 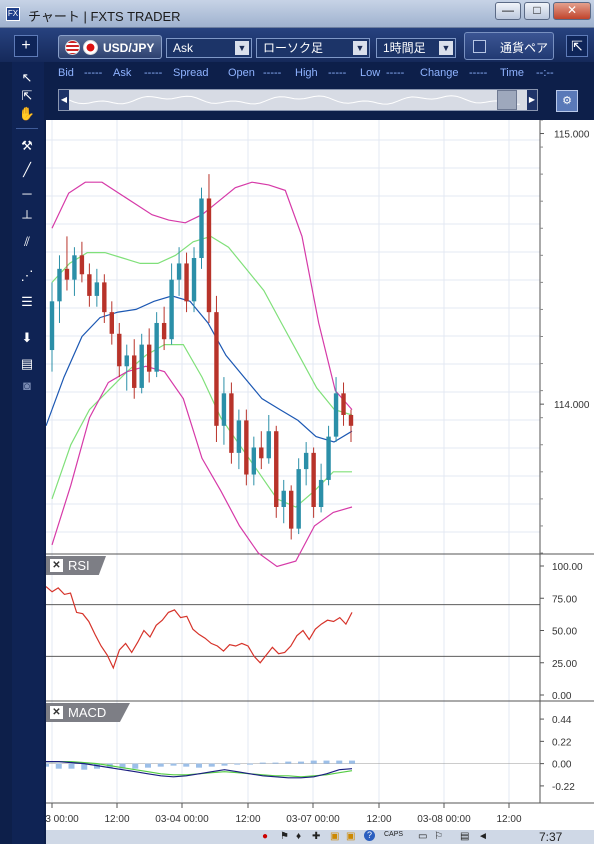 What do you see at coordinates (395, 73) in the screenshot?
I see `low-value: -----` at bounding box center [395, 73].